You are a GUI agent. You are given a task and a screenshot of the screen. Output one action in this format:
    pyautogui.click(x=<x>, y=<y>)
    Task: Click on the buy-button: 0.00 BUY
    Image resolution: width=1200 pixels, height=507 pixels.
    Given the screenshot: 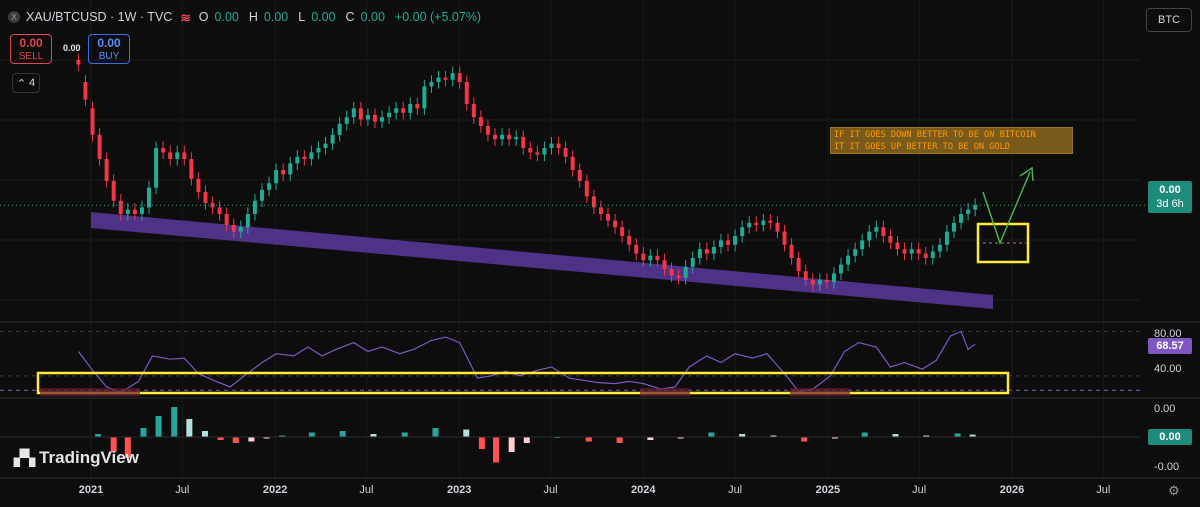 What is the action you would take?
    pyautogui.click(x=109, y=49)
    